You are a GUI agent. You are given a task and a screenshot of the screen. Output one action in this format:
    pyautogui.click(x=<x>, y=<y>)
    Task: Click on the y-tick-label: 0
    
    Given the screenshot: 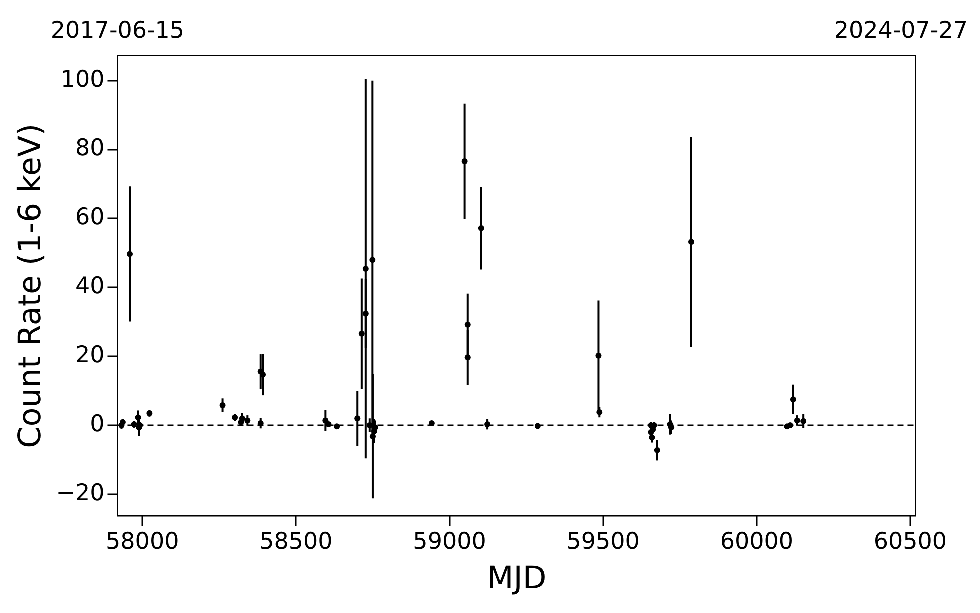 What is the action you would take?
    pyautogui.click(x=97, y=425)
    